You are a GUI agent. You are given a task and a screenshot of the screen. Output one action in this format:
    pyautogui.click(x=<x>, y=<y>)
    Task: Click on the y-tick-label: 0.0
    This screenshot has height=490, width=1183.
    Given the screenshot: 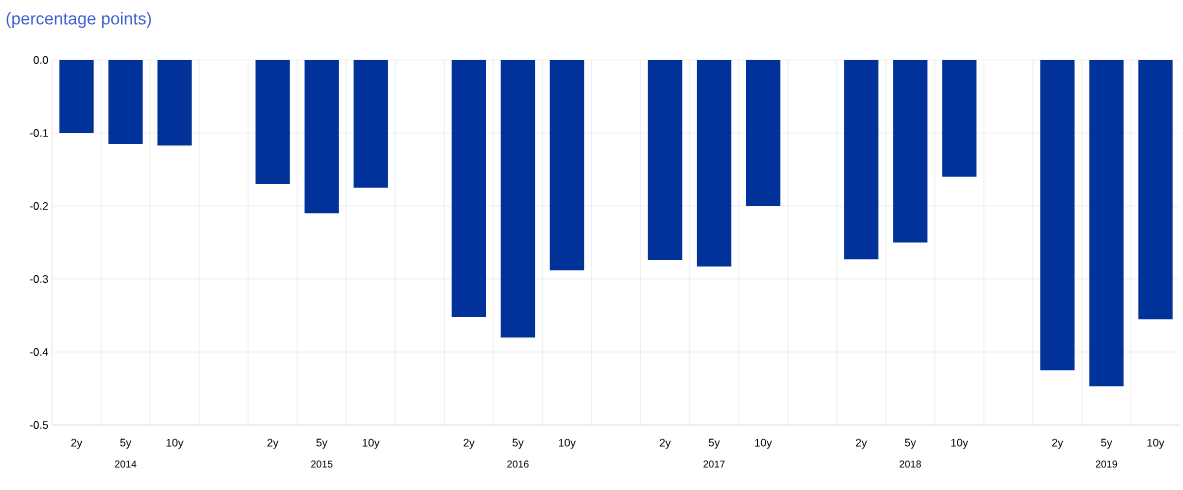 What is the action you would take?
    pyautogui.click(x=41, y=60)
    